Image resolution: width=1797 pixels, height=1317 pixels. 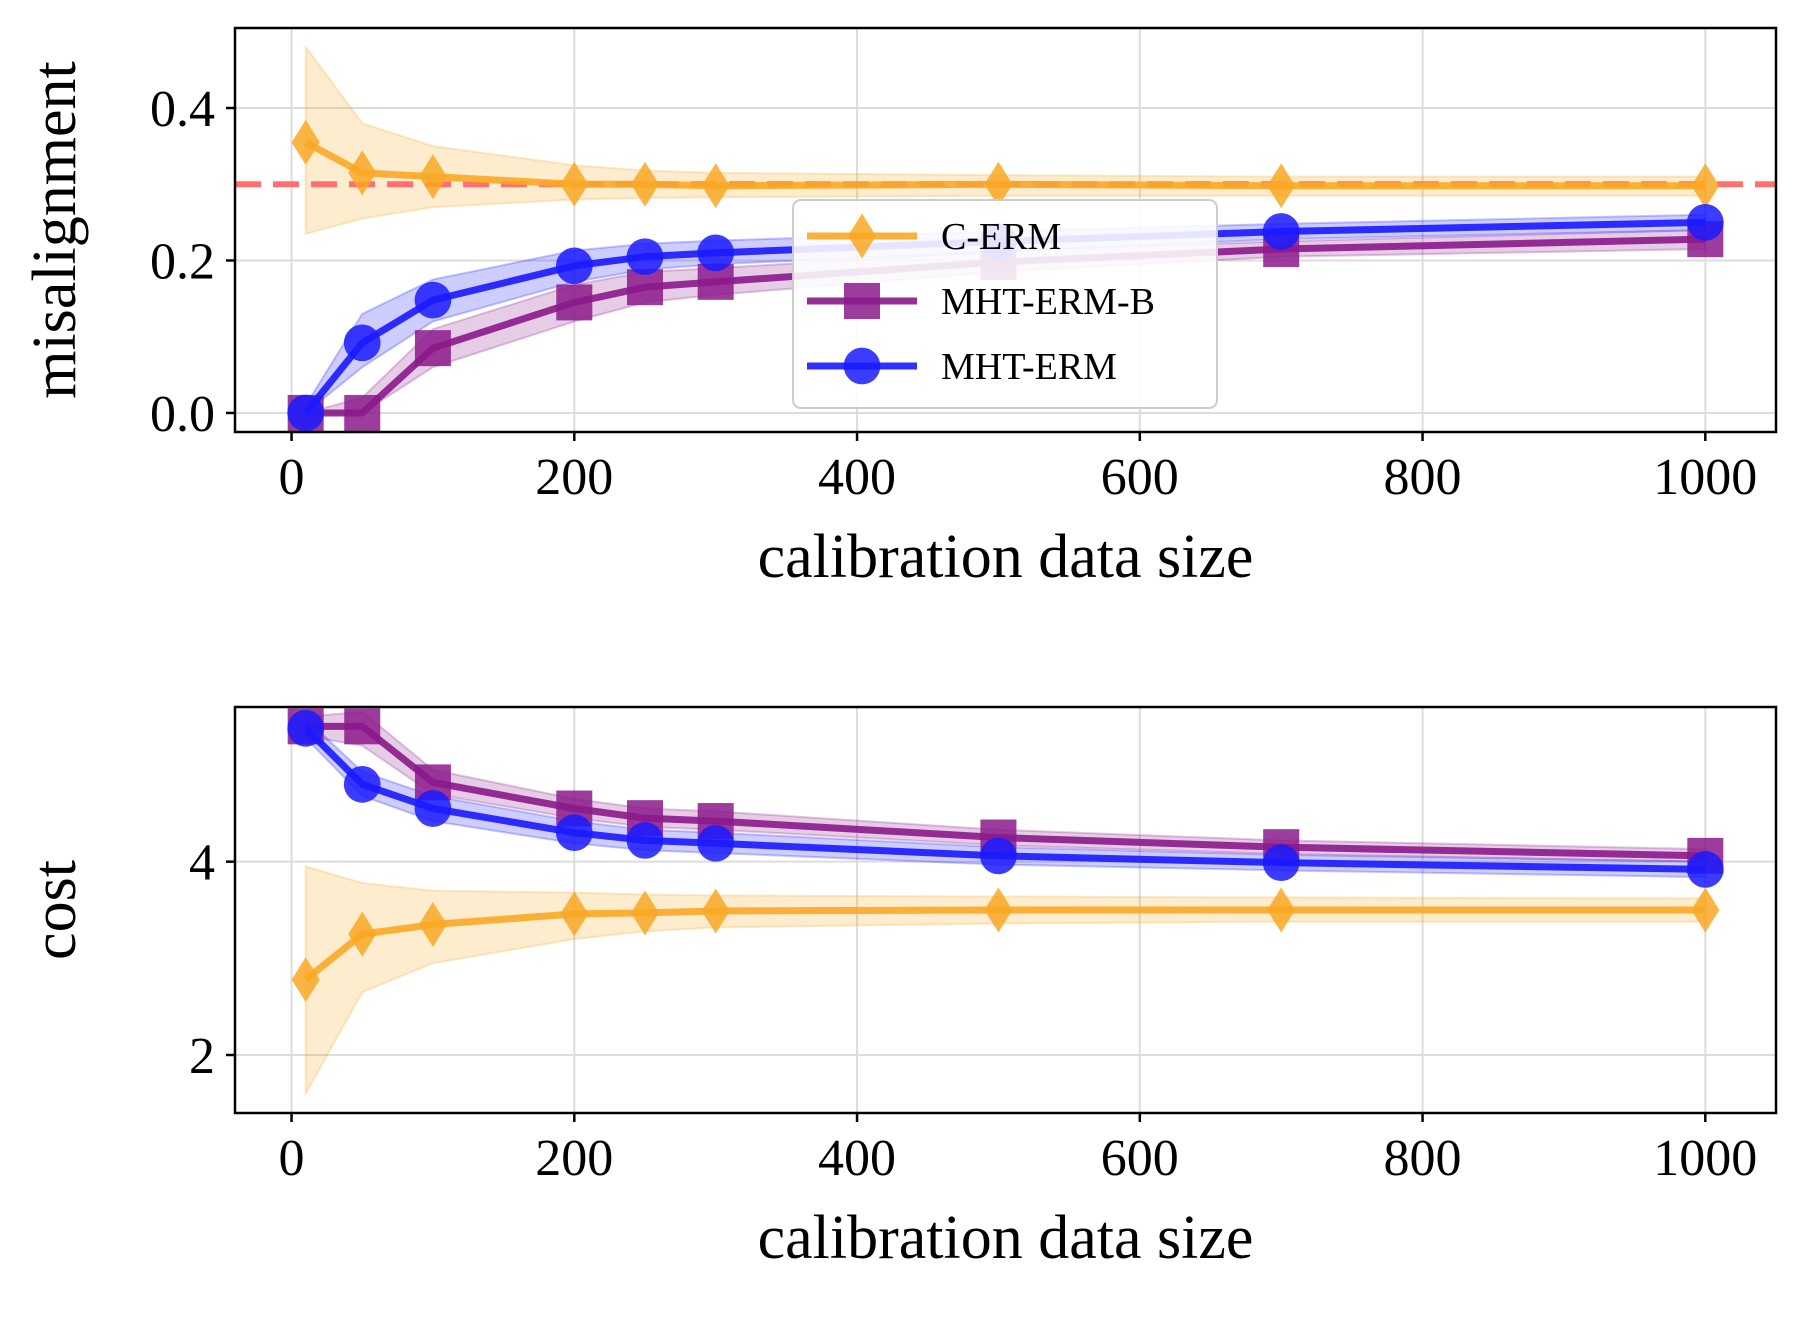 What do you see at coordinates (182, 261) in the screenshot?
I see `y-tick-label: 0.2` at bounding box center [182, 261].